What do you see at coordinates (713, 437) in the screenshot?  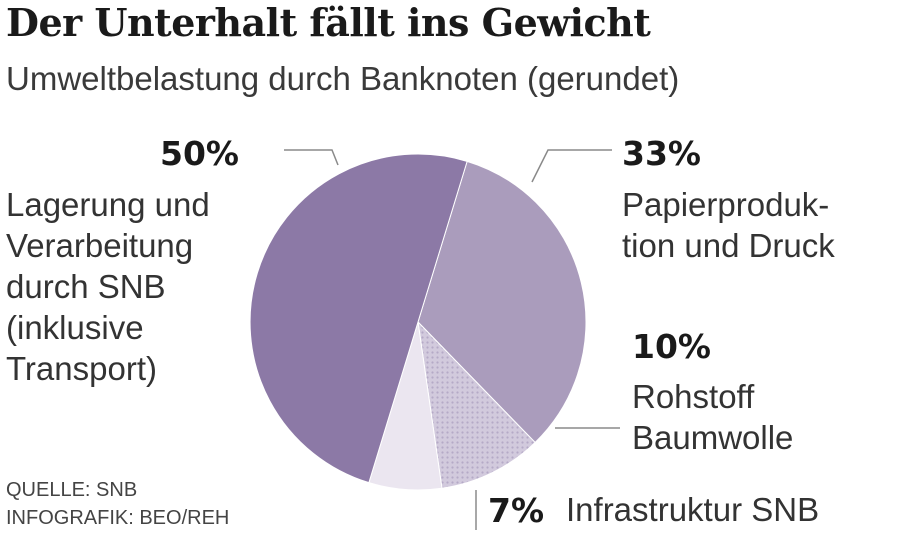 I see `slice-label-line: Baumwolle` at bounding box center [713, 437].